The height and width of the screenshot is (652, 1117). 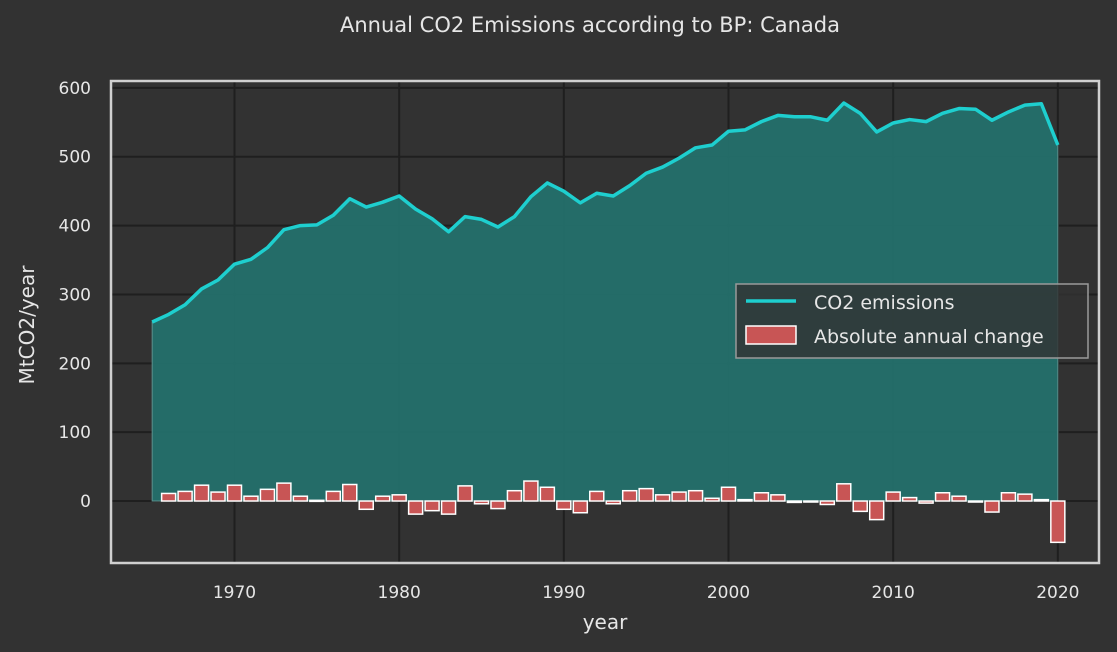 What do you see at coordinates (1025, 497) in the screenshot?
I see `bar-2018` at bounding box center [1025, 497].